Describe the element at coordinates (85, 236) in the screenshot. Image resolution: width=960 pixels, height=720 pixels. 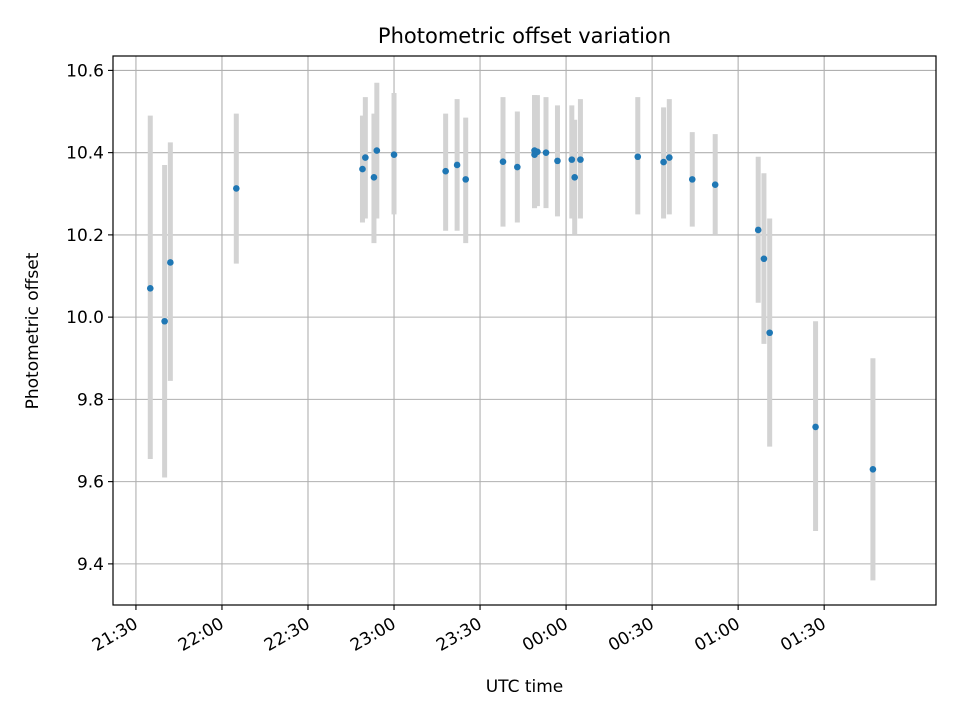
I see `y-tick-label: 10.2` at that location.